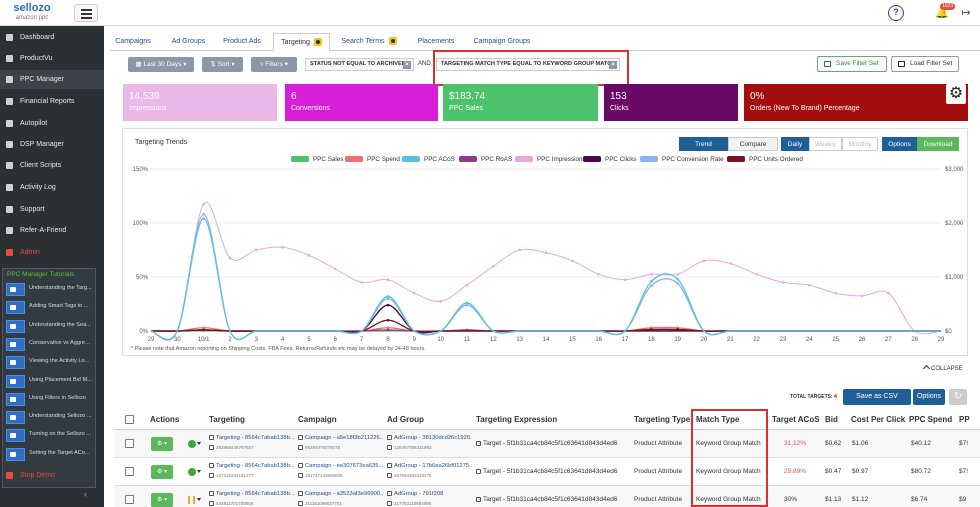 The image size is (980, 507). What do you see at coordinates (242, 42) in the screenshot?
I see `tab-product-ads: Product Ads` at bounding box center [242, 42].